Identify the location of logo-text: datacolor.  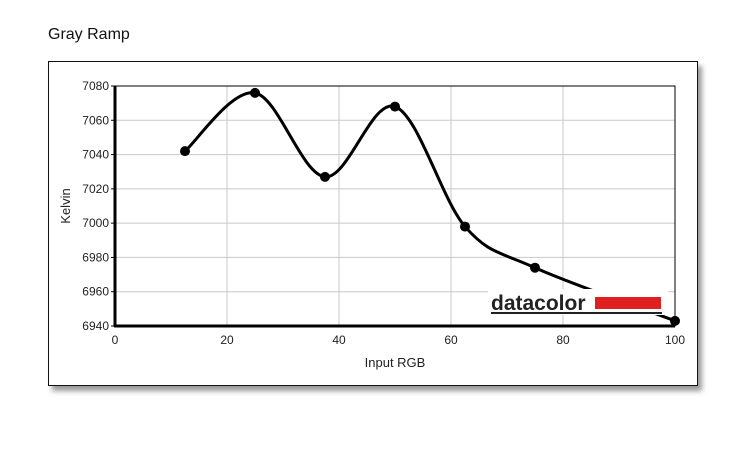
(538, 303).